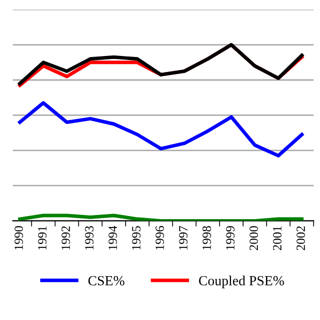 This screenshot has height=320, width=320. Describe the element at coordinates (230, 238) in the screenshot. I see `x-tick-label: 1999` at that location.